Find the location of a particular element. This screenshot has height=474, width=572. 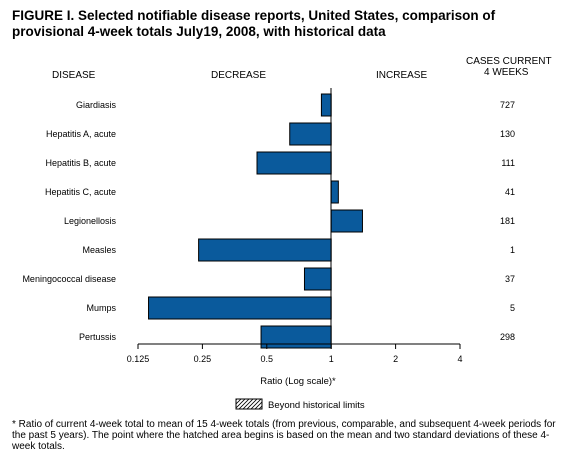

bar-meningococcal-disease is located at coordinates (317, 279).